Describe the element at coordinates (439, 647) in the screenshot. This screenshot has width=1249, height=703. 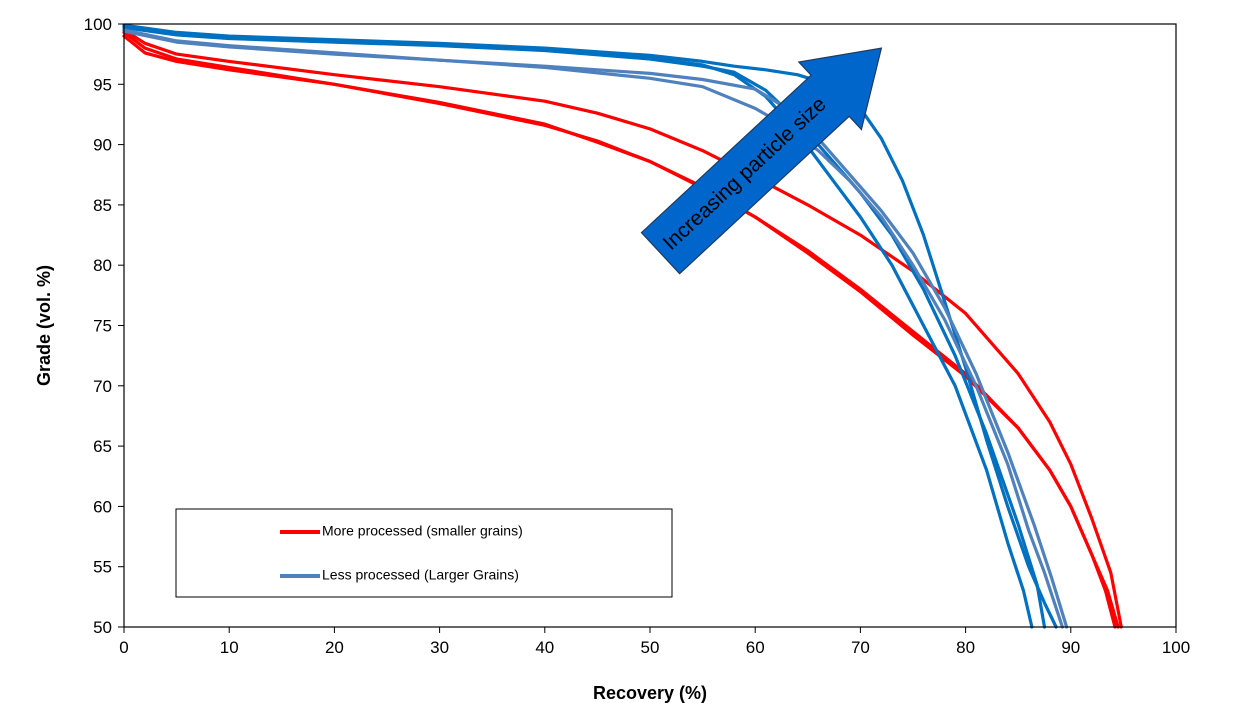
I see `x-tick-label: 30` at that location.